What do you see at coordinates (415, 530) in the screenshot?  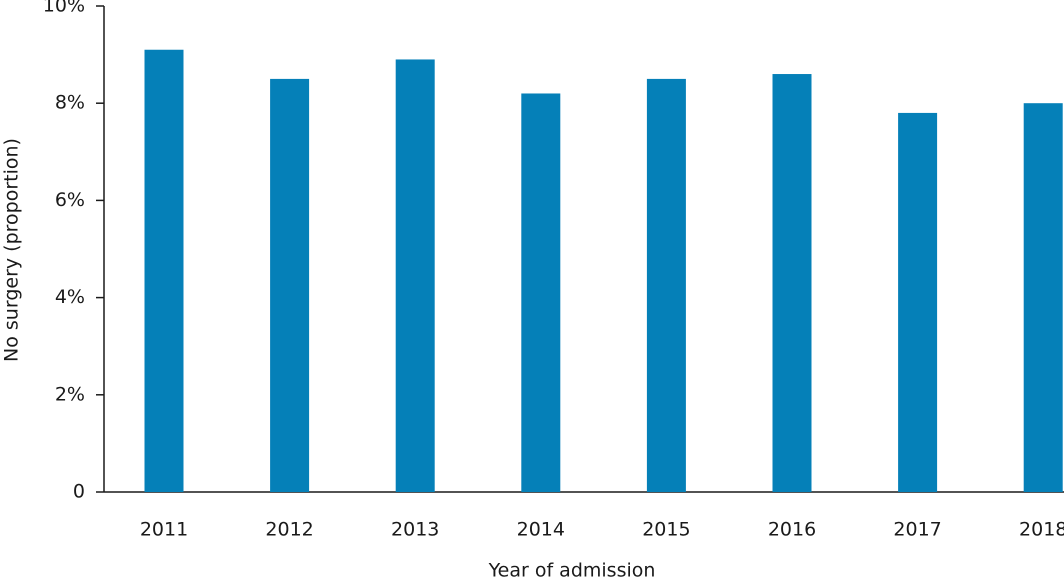 I see `x-tick-label: 2013` at bounding box center [415, 530].